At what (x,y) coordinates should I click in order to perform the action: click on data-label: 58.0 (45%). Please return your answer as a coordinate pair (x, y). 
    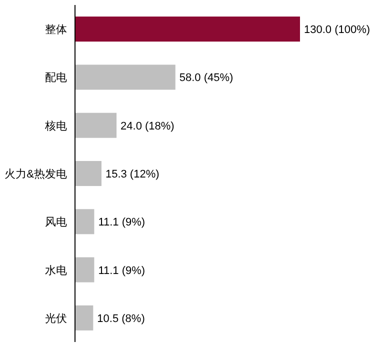
    Looking at the image, I should click on (206, 78).